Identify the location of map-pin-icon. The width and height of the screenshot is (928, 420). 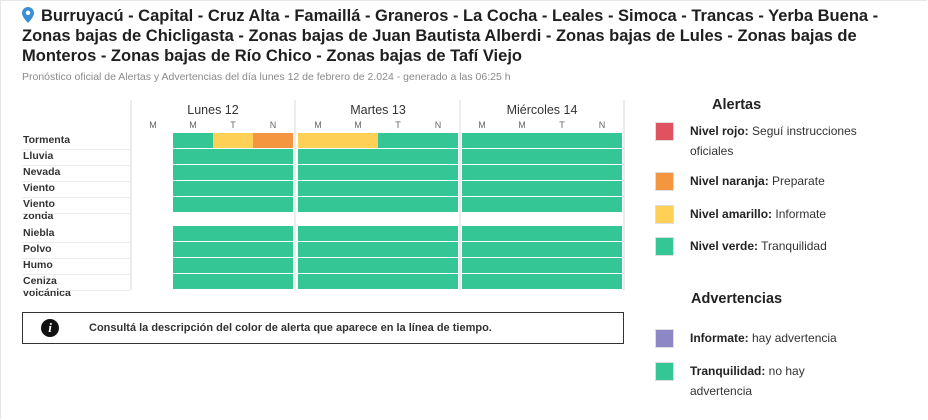
(28, 15).